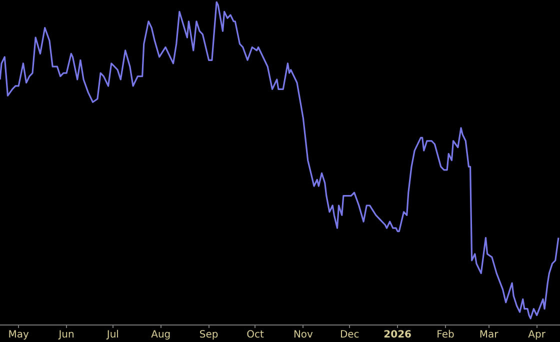 This screenshot has width=560, height=342. I want to click on x-tick-label: Aug, so click(161, 335).